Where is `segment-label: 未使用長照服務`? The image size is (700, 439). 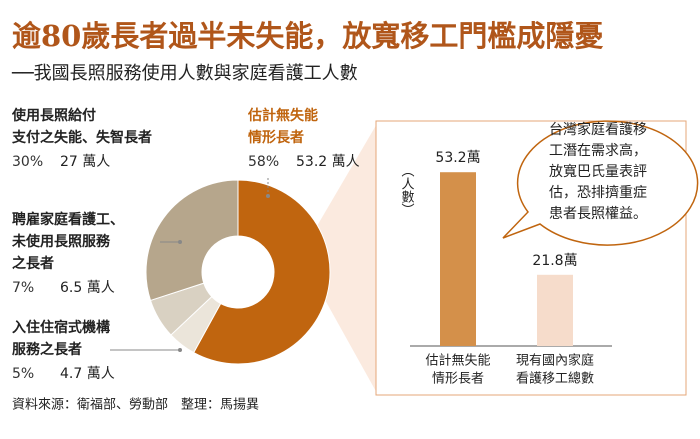 segment-label: 未使用長照服務 is located at coordinates (61, 241).